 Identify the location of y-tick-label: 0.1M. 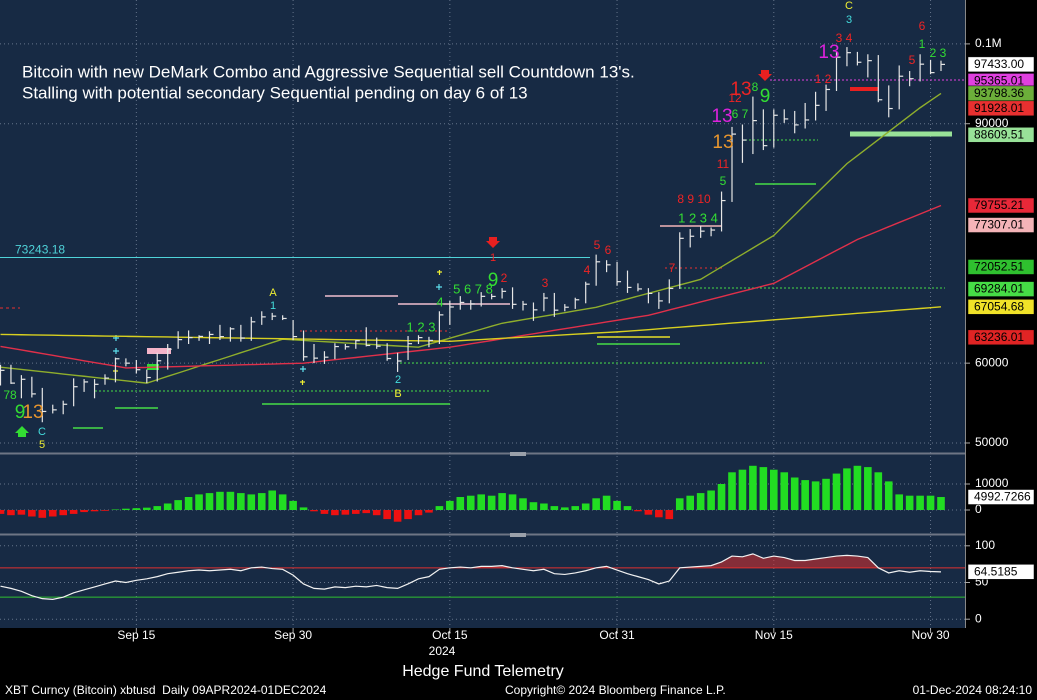
(988, 43).